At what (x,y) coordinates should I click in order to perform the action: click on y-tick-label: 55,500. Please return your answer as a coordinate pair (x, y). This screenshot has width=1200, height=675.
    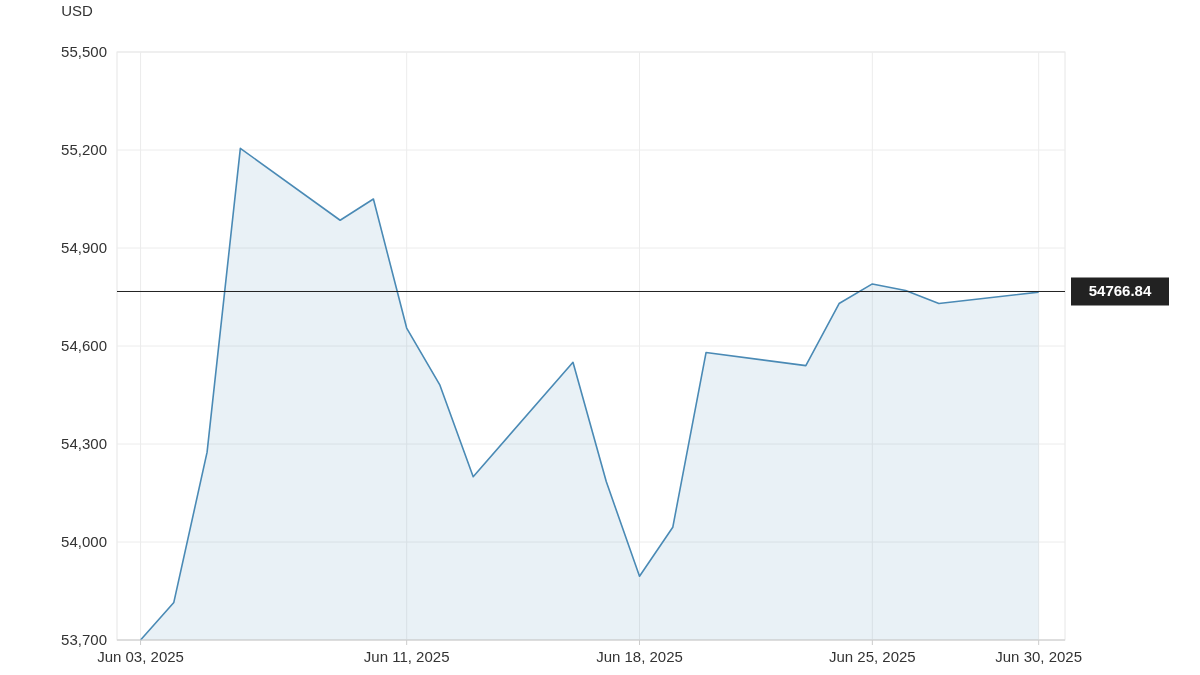
    Looking at the image, I should click on (84, 51).